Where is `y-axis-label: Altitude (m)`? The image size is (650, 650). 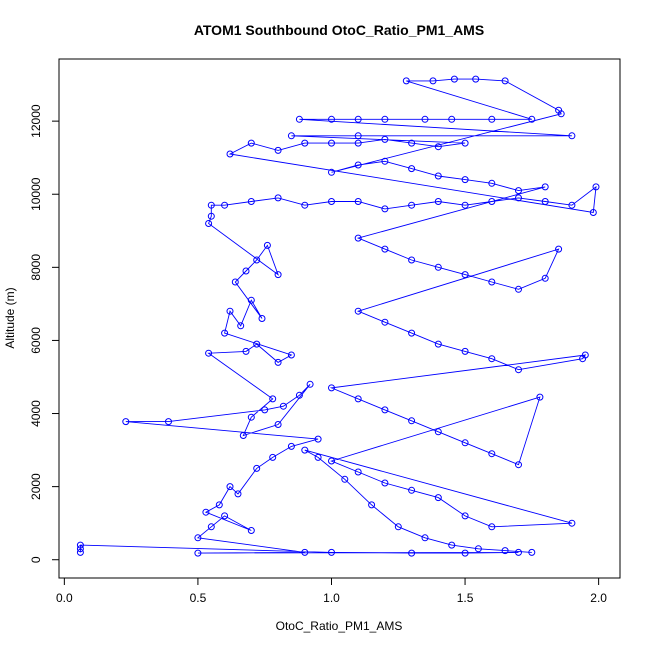
y-axis-label: Altitude (m) is located at coordinates (10, 317).